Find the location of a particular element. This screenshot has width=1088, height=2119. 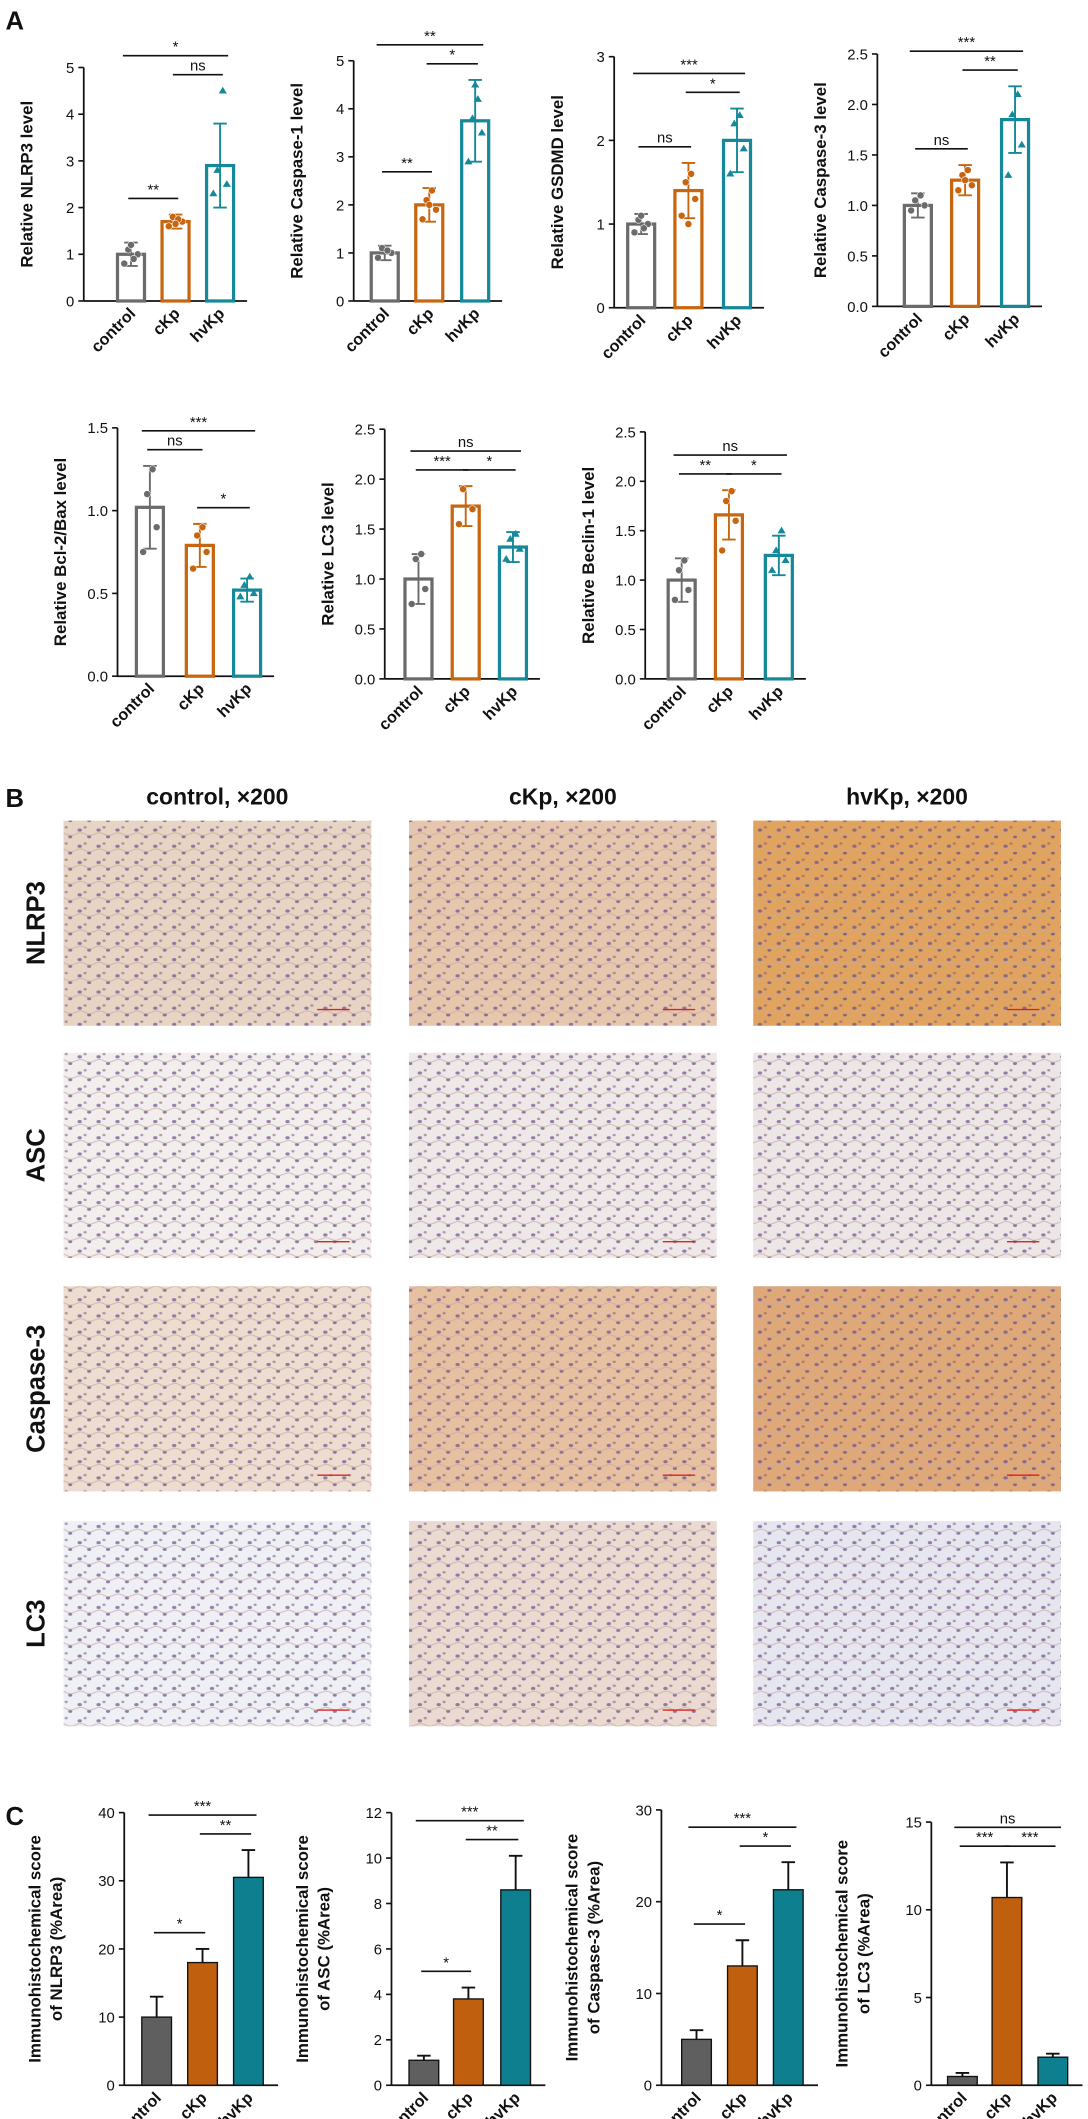

y-axis-label: Relative Bcl-2/Bax level is located at coordinates (60, 552).